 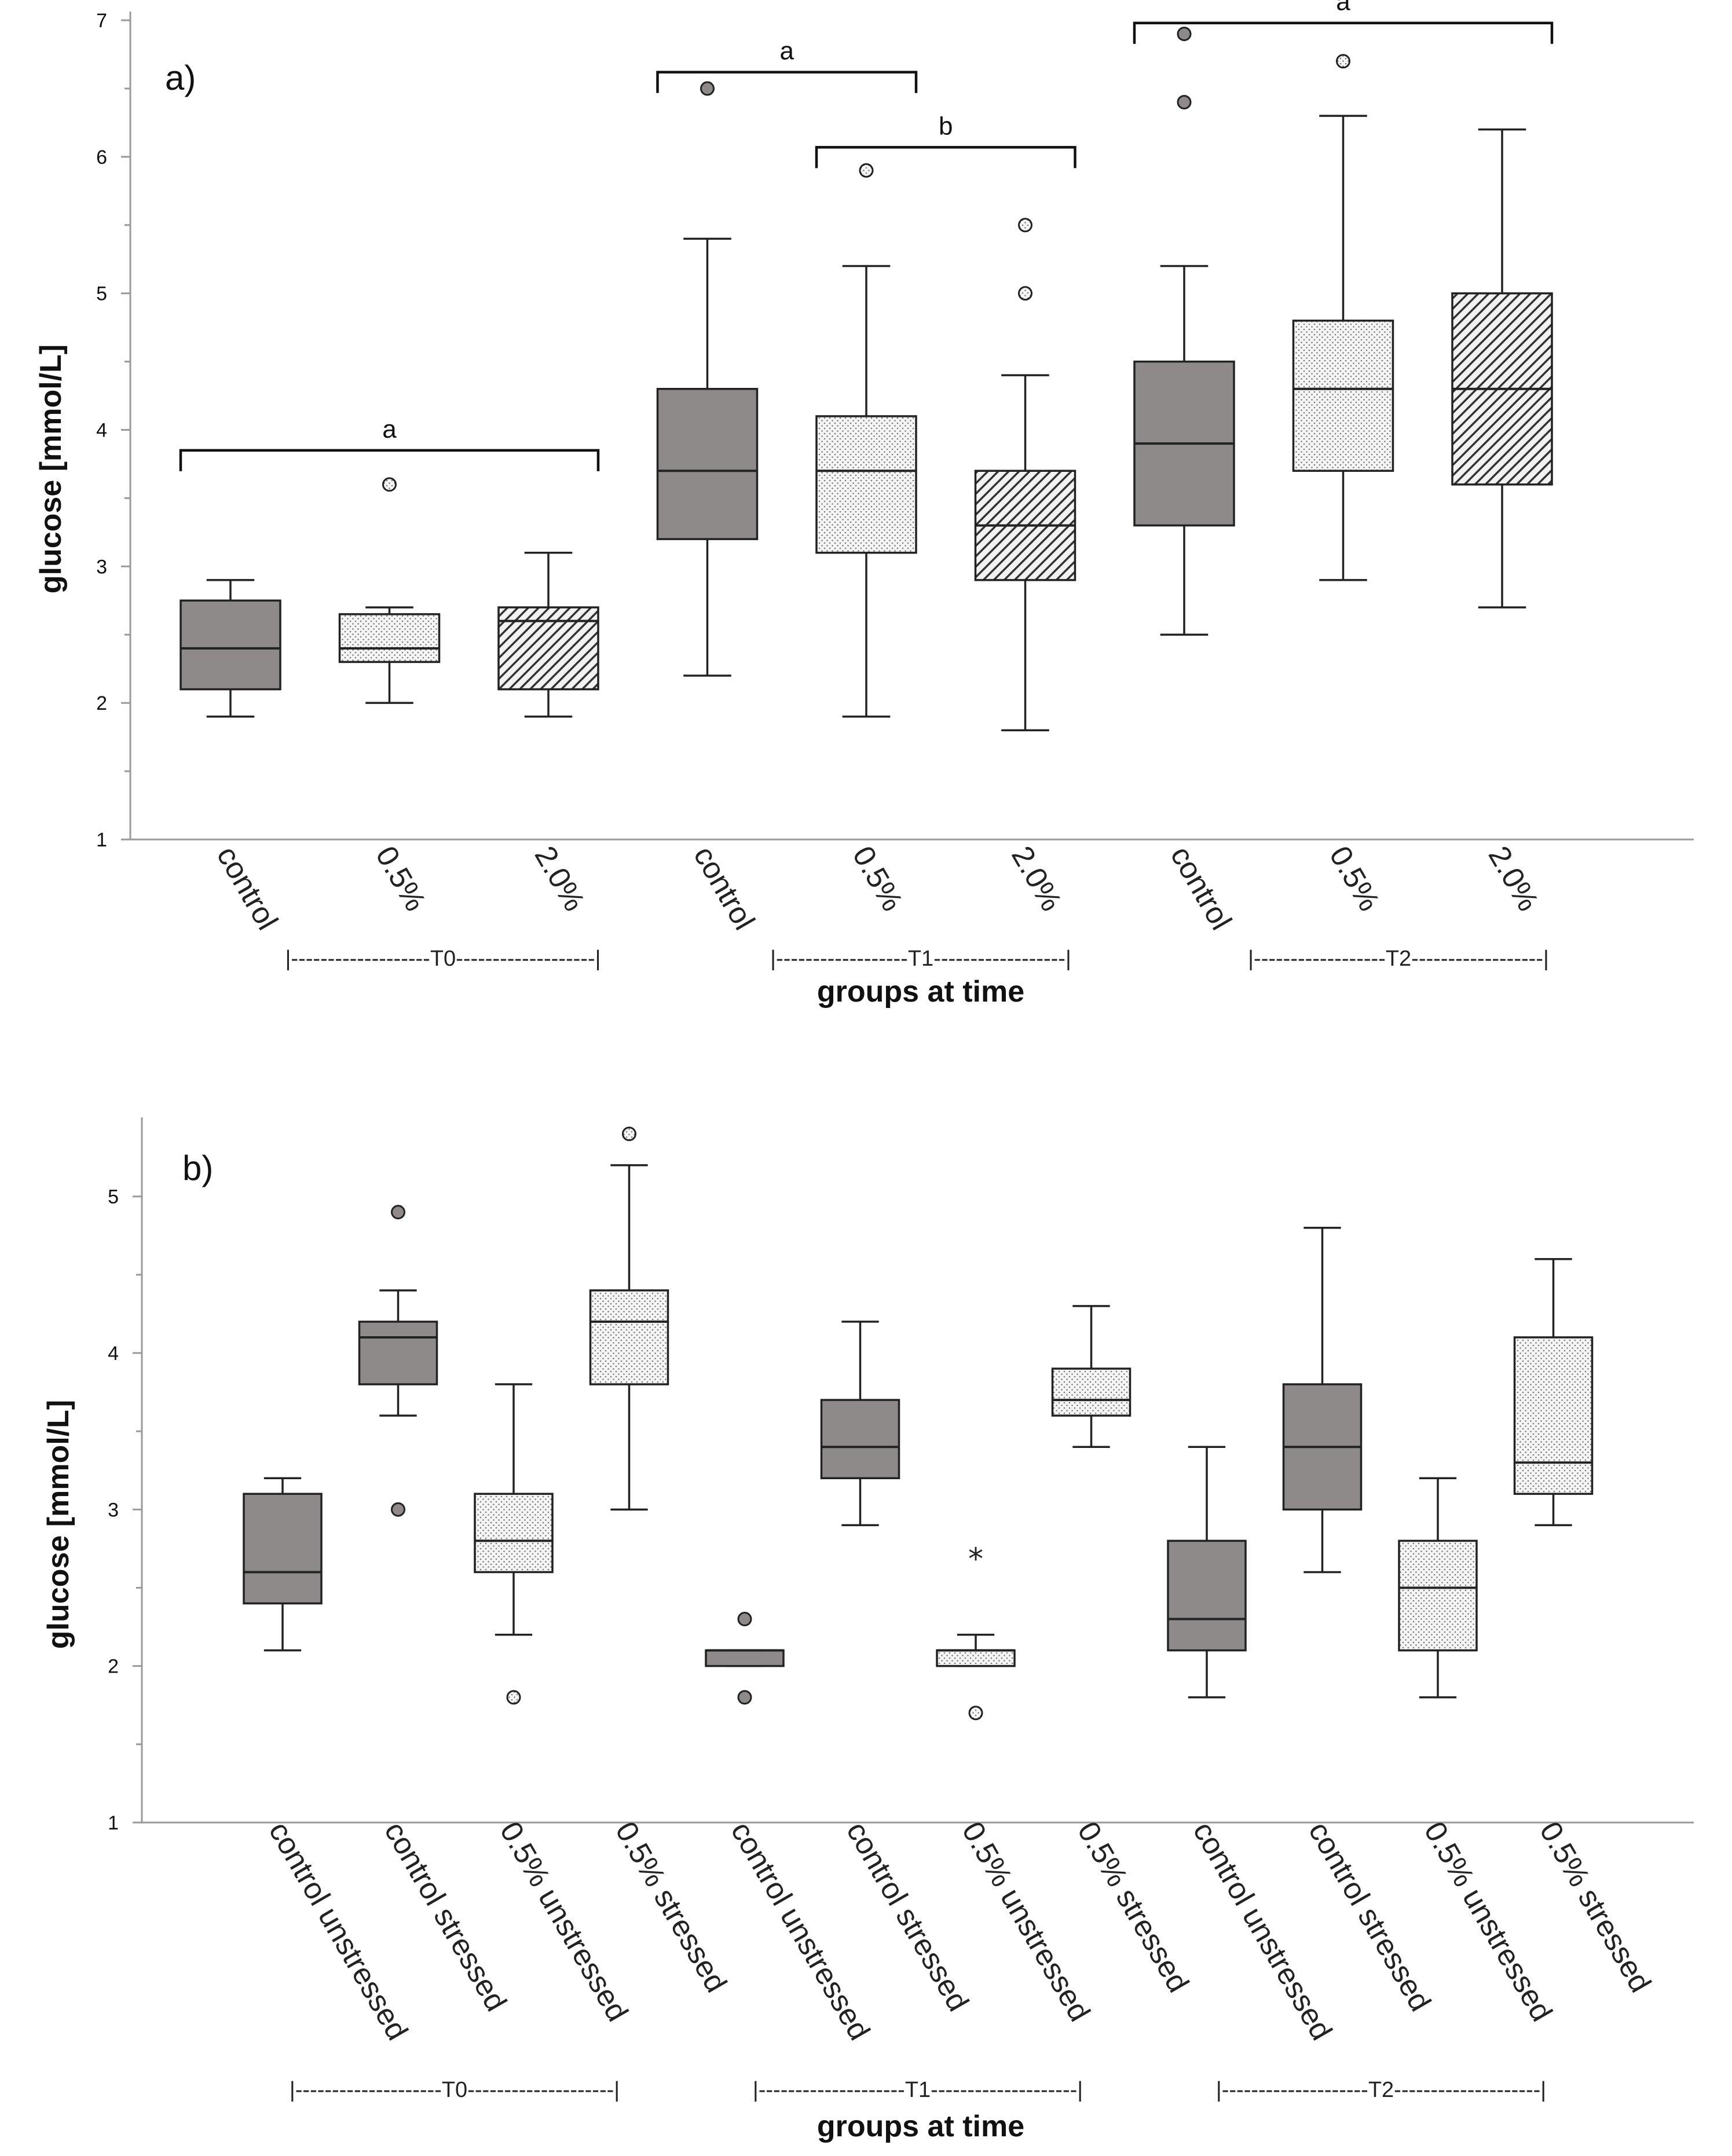 What do you see at coordinates (976, 1631) in the screenshot?
I see `panel-b-box-6: *` at bounding box center [976, 1631].